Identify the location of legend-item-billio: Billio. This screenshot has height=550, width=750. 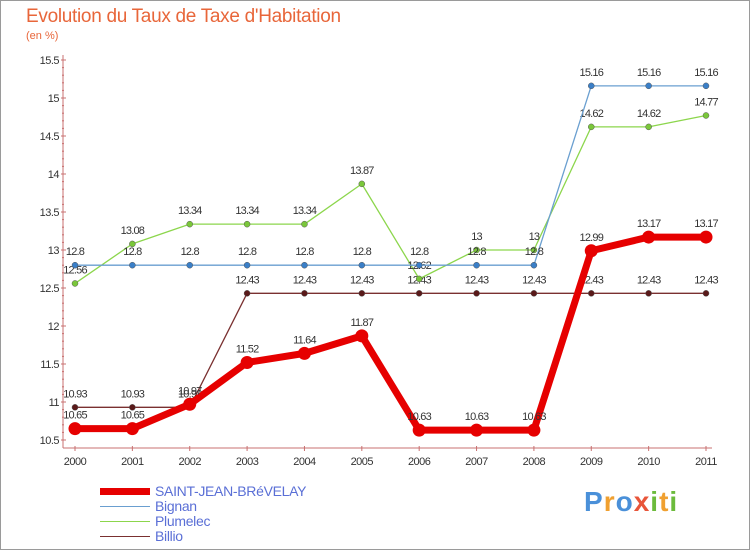
(203, 536).